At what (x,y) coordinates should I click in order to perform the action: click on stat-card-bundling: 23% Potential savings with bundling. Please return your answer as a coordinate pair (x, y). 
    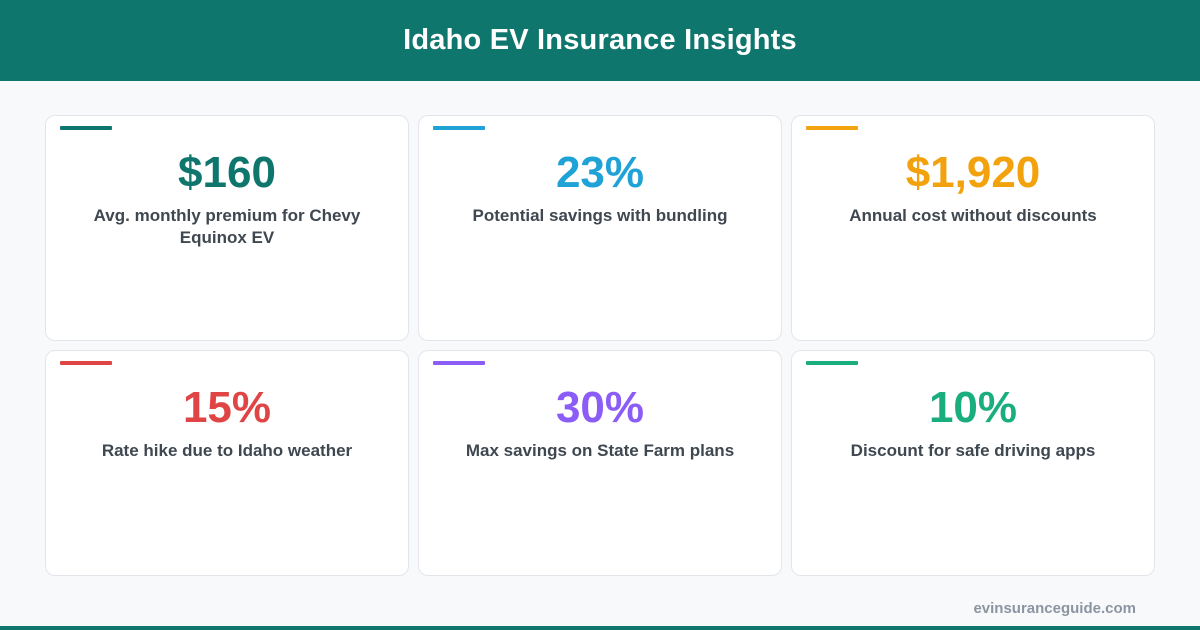
    Looking at the image, I should click on (600, 228).